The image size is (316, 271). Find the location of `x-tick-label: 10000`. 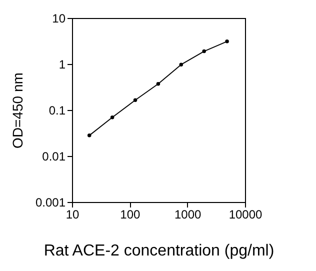

x-tick-label: 10000 is located at coordinates (245, 215).